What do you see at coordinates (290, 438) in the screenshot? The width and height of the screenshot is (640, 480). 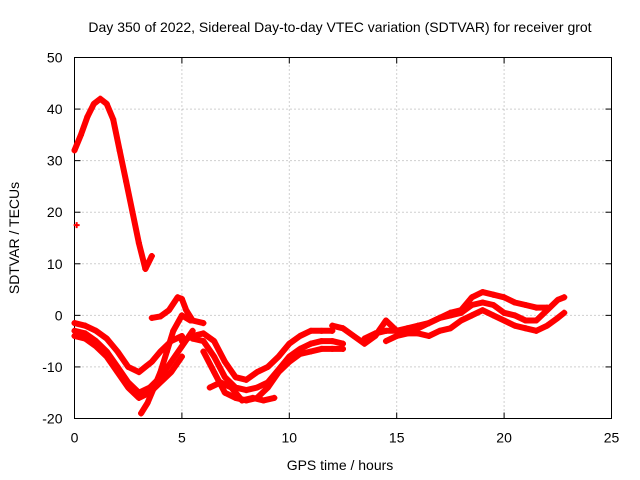 I see `x-tick-label: 10` at bounding box center [290, 438].